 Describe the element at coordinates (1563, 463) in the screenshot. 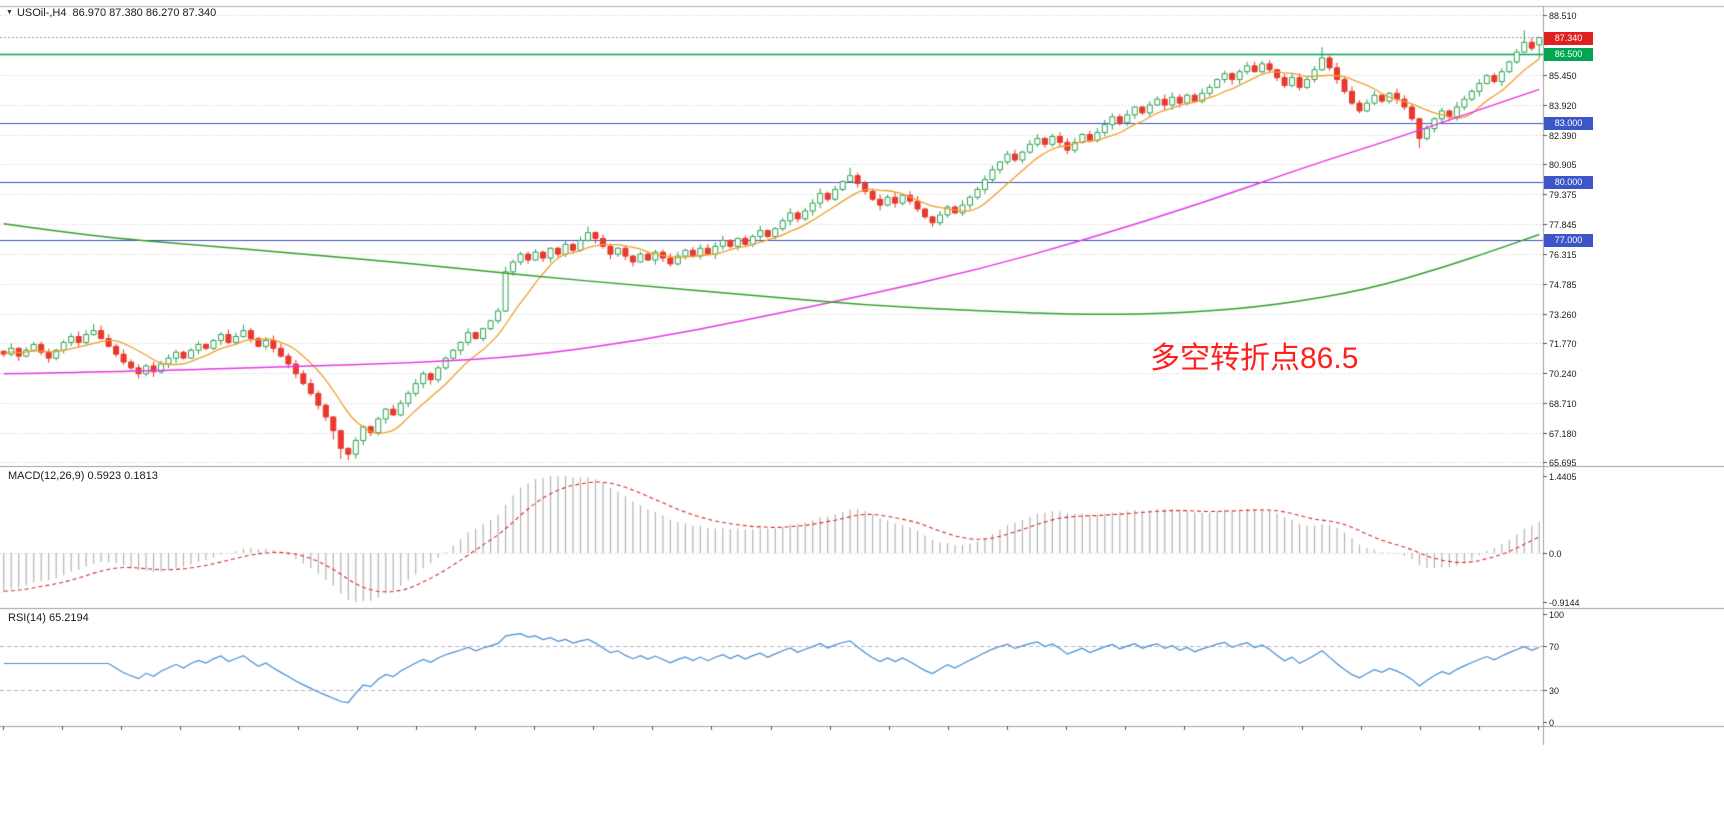

I see `price-tick-label: 65.695` at that location.